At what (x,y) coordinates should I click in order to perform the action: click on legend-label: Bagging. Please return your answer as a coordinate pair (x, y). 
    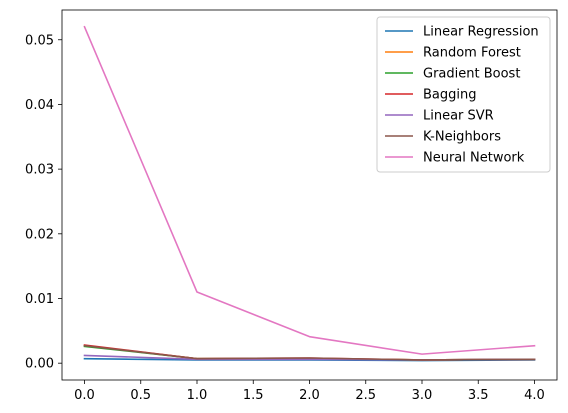
    Looking at the image, I should click on (450, 95).